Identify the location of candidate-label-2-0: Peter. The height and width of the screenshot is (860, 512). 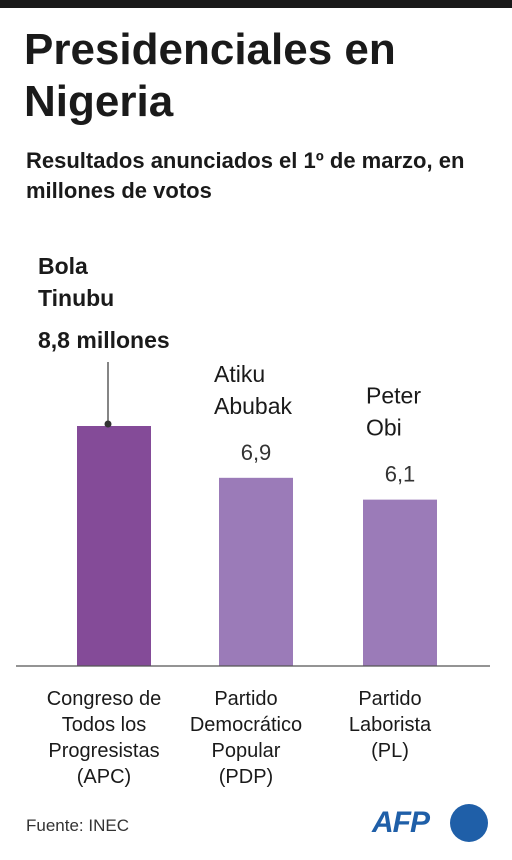
(393, 396).